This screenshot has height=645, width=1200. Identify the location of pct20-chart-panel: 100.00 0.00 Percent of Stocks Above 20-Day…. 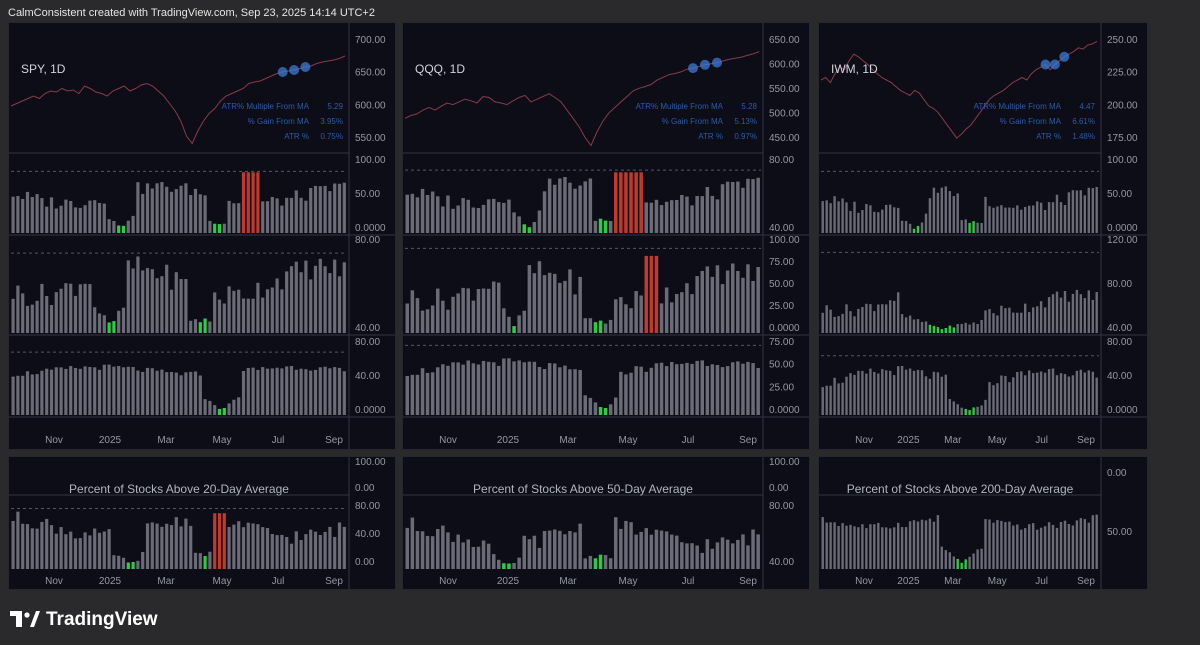
(202, 523).